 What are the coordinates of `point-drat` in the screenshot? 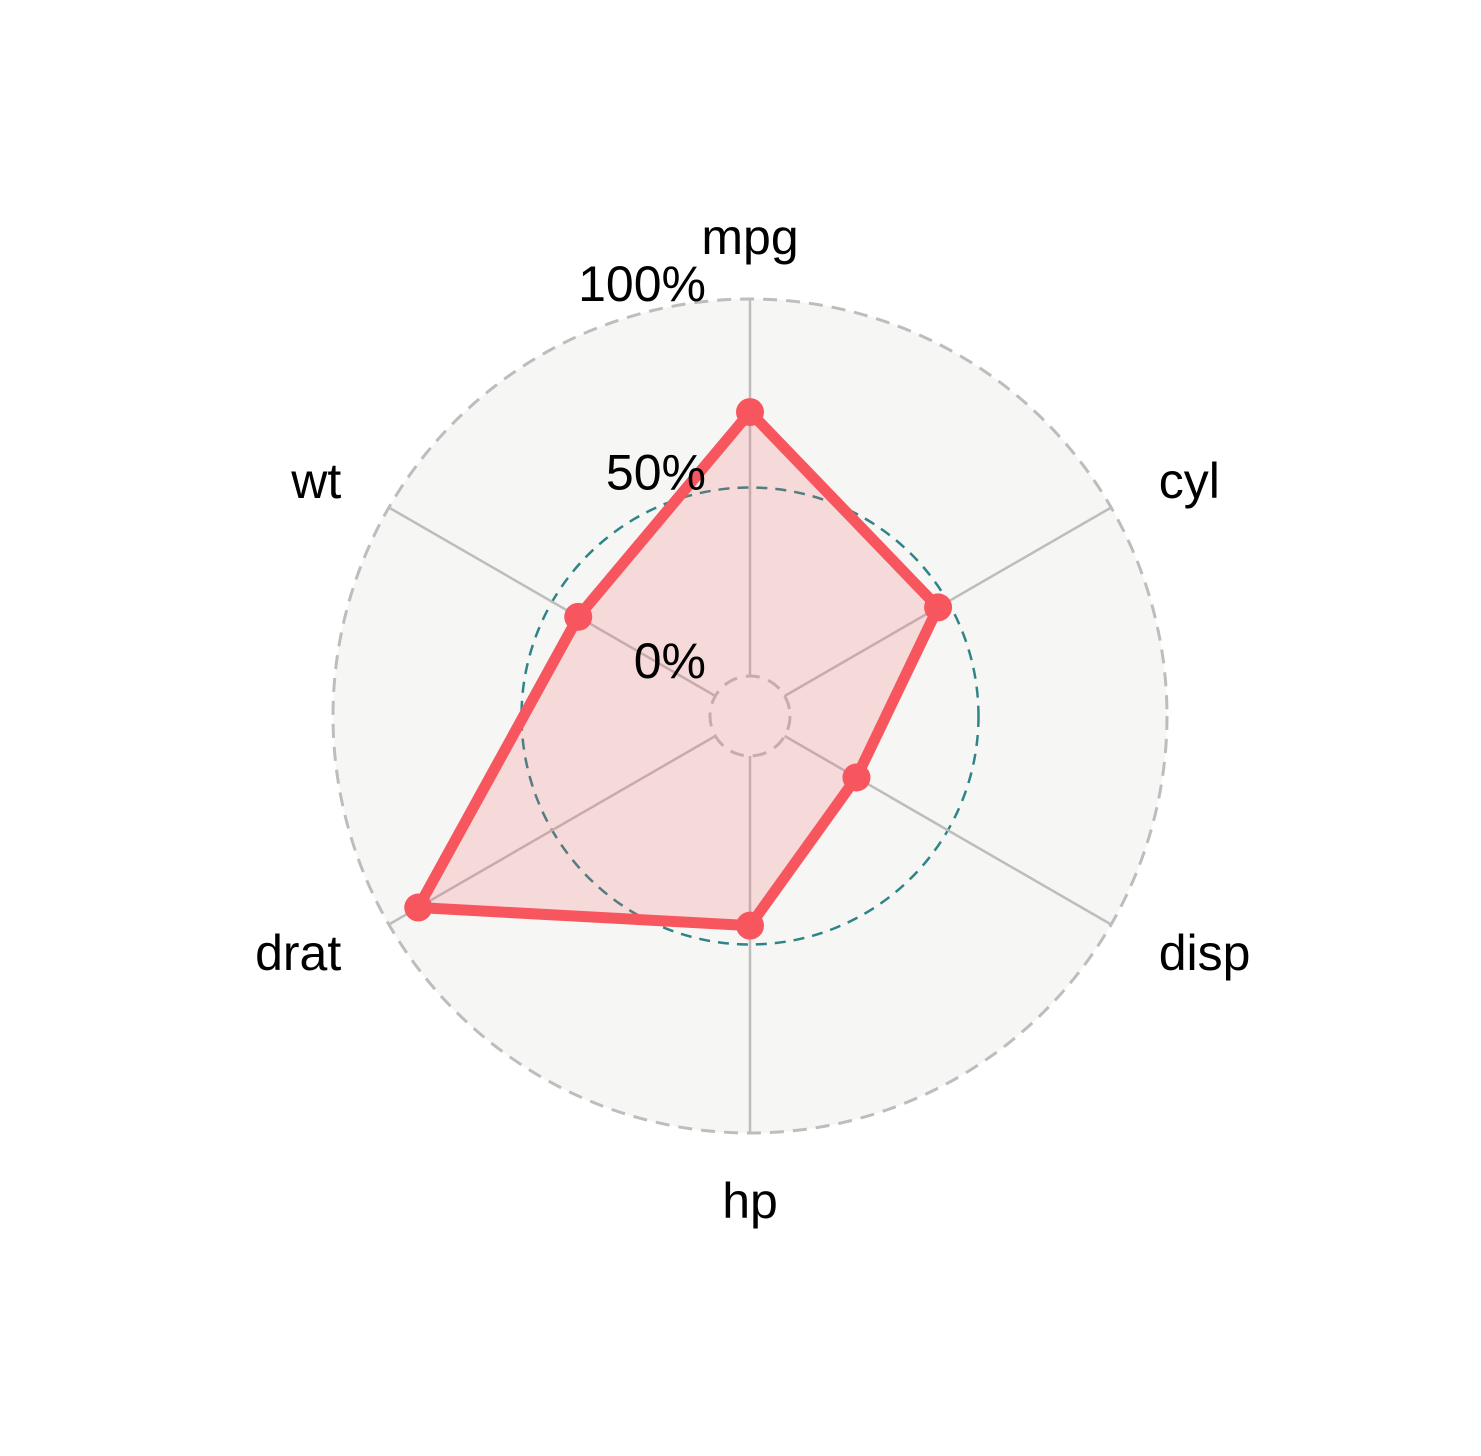 It's located at (418, 907).